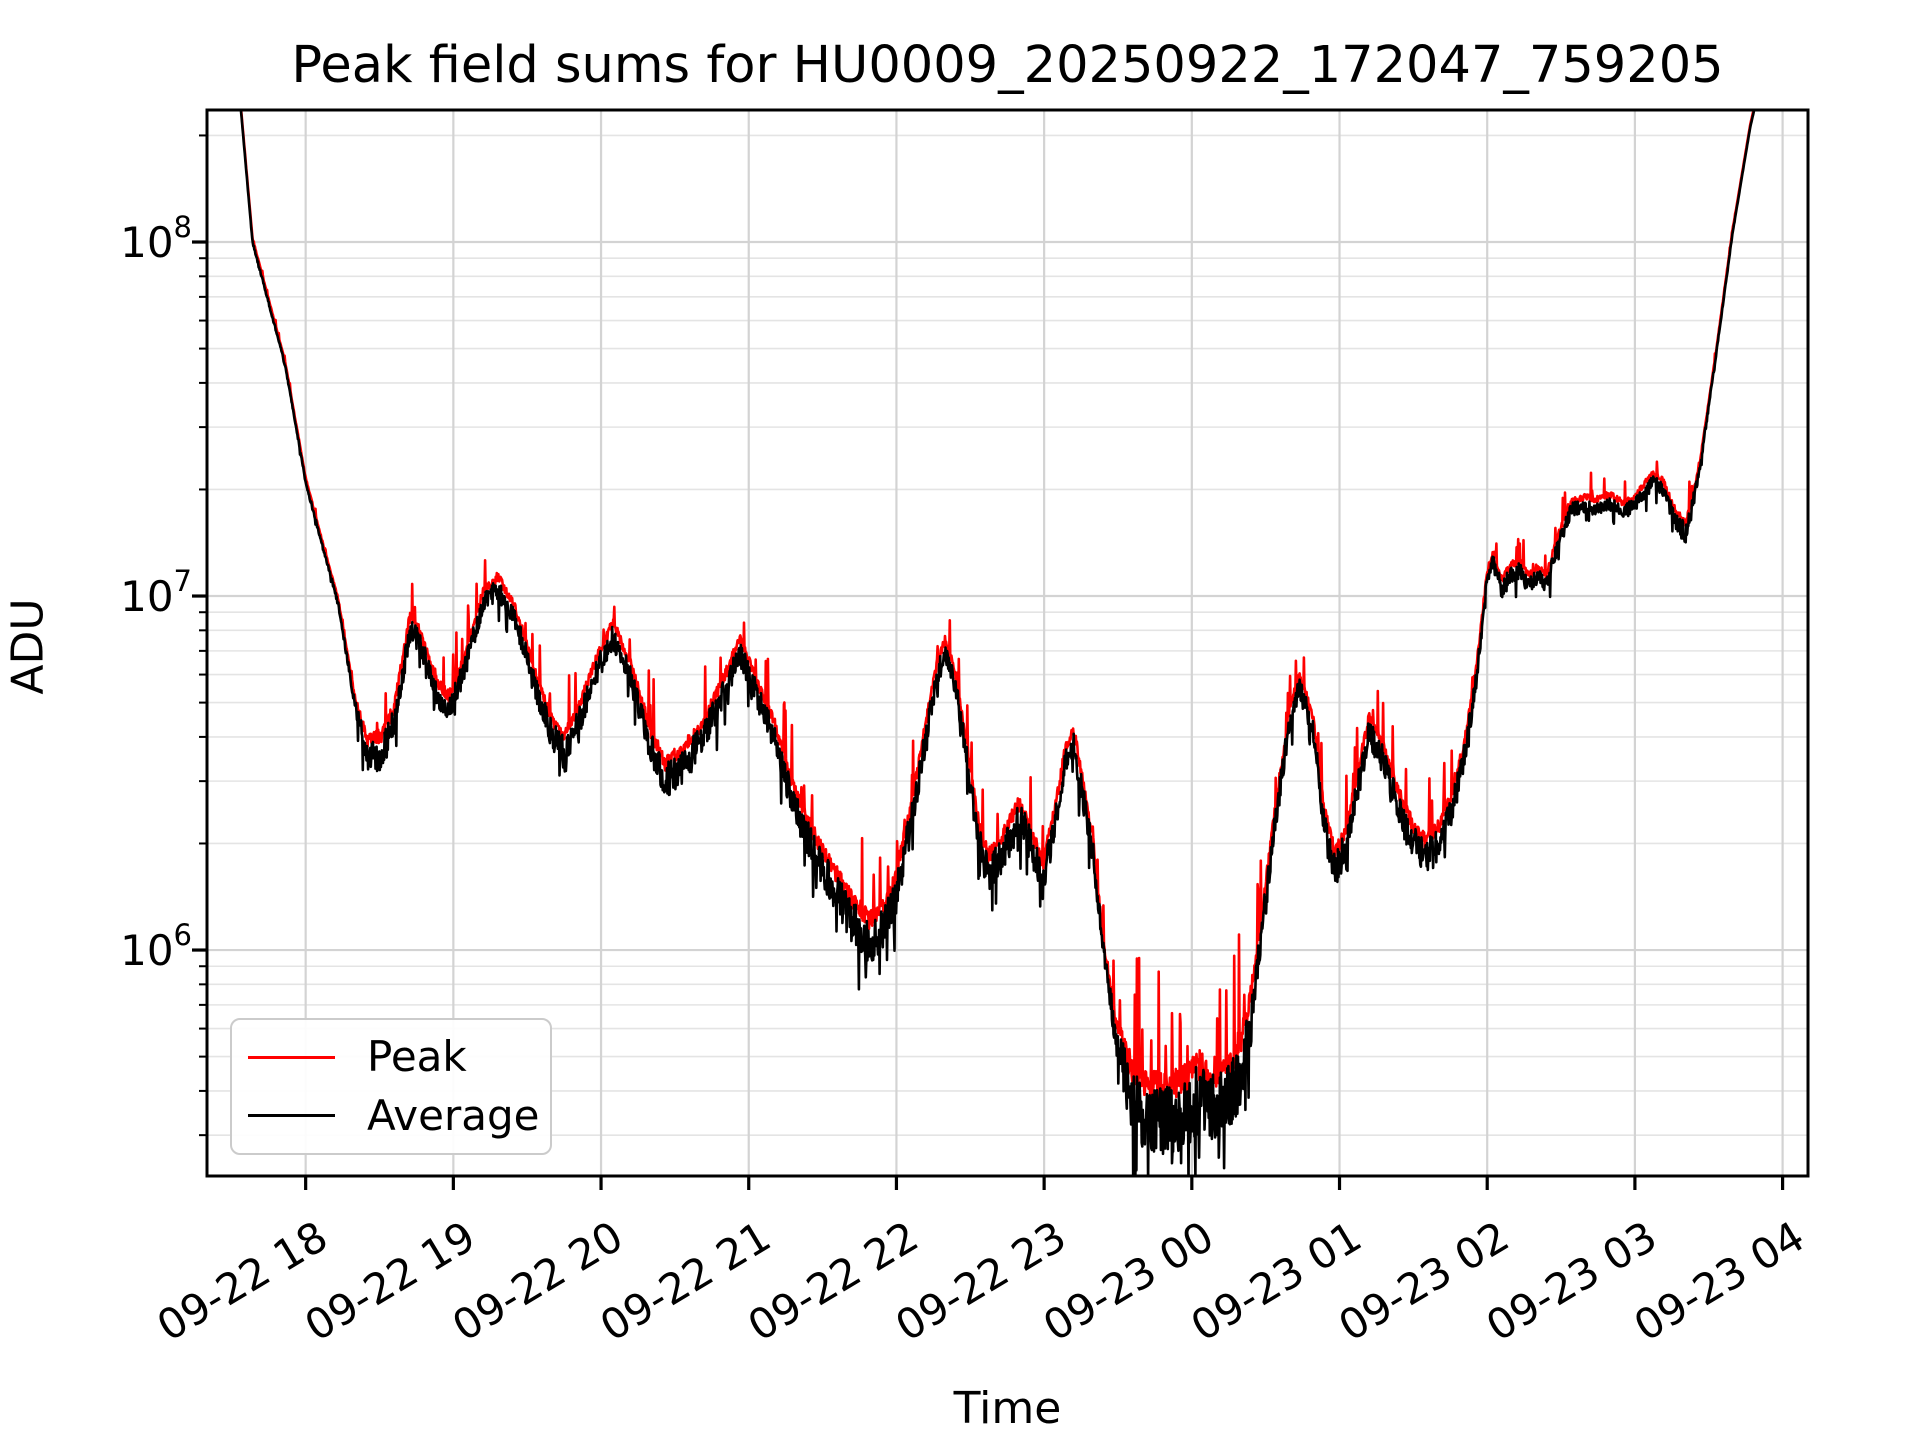 Image resolution: width=1920 pixels, height=1440 pixels. I want to click on x-axis-label: Time, so click(1007, 1408).